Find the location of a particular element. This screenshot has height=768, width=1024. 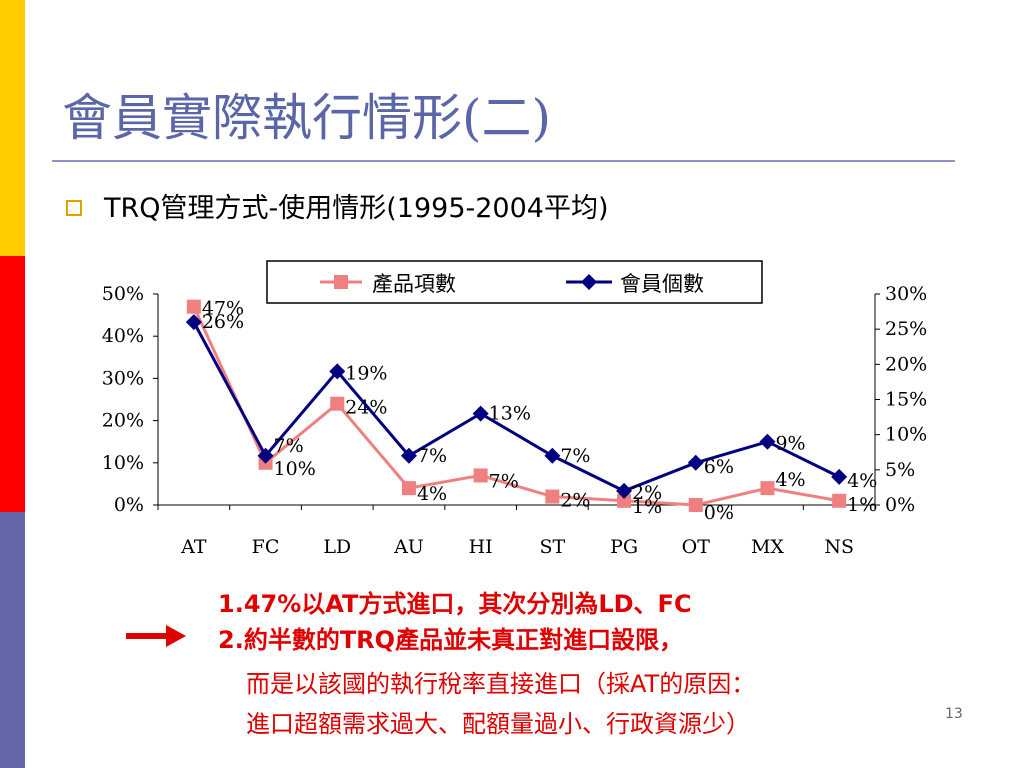

data-label: 10% is located at coordinates (295, 469).